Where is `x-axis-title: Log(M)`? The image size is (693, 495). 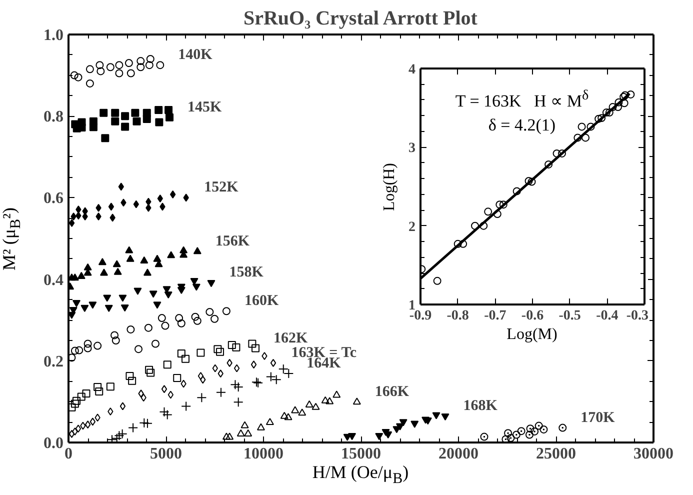
x-axis-title: Log(M) is located at coordinates (532, 334).